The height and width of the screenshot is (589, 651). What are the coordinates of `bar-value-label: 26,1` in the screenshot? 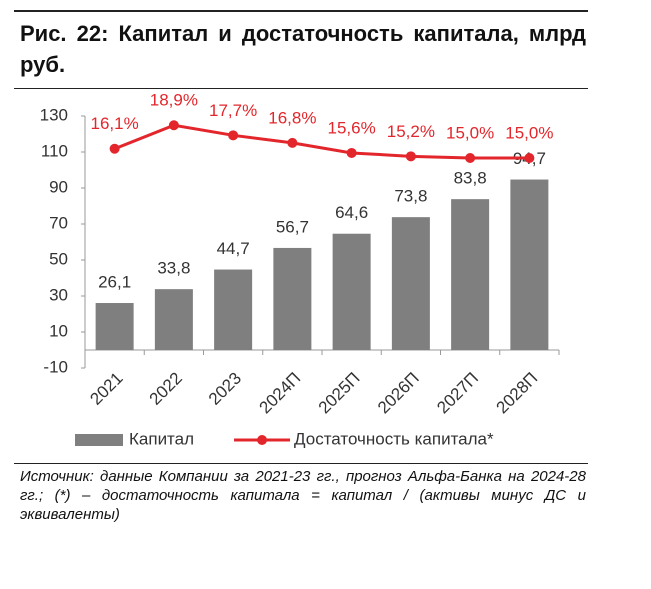 It's located at (114, 282).